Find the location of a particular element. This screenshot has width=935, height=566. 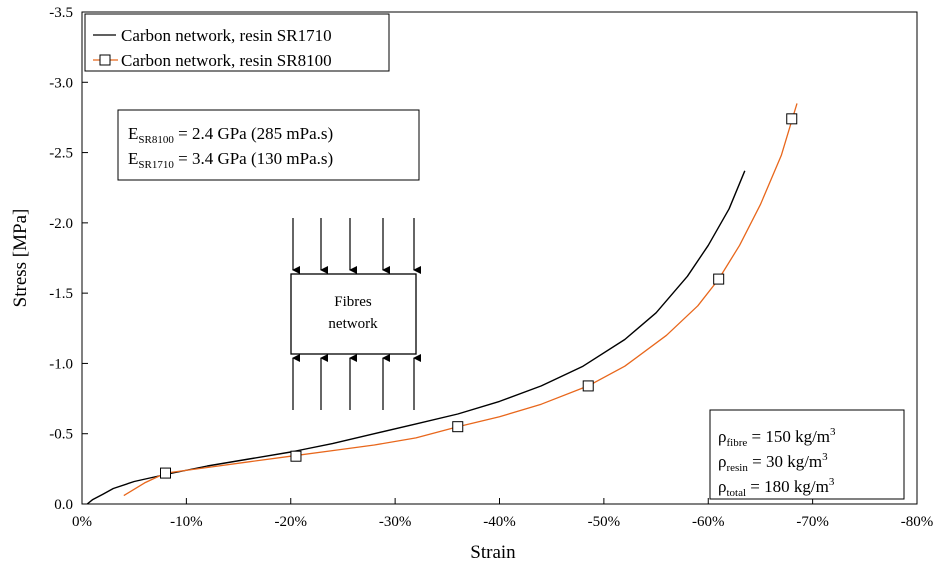

y-tick-label: -2.5 is located at coordinates (61, 154).